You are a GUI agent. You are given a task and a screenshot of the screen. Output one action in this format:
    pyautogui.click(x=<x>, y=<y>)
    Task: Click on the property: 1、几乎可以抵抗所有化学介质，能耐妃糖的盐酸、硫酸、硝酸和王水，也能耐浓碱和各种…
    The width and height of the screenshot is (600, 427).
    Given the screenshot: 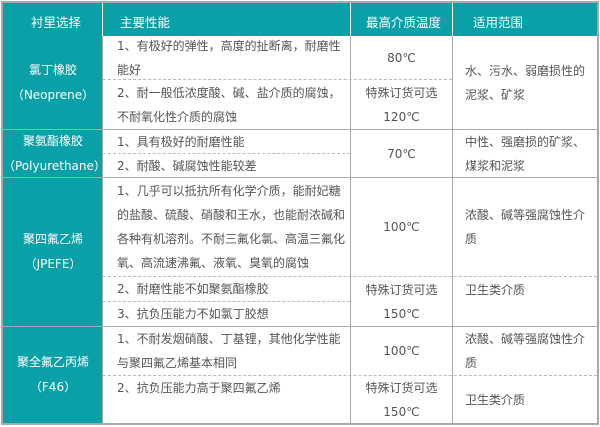 What is the action you would take?
    pyautogui.click(x=231, y=227)
    